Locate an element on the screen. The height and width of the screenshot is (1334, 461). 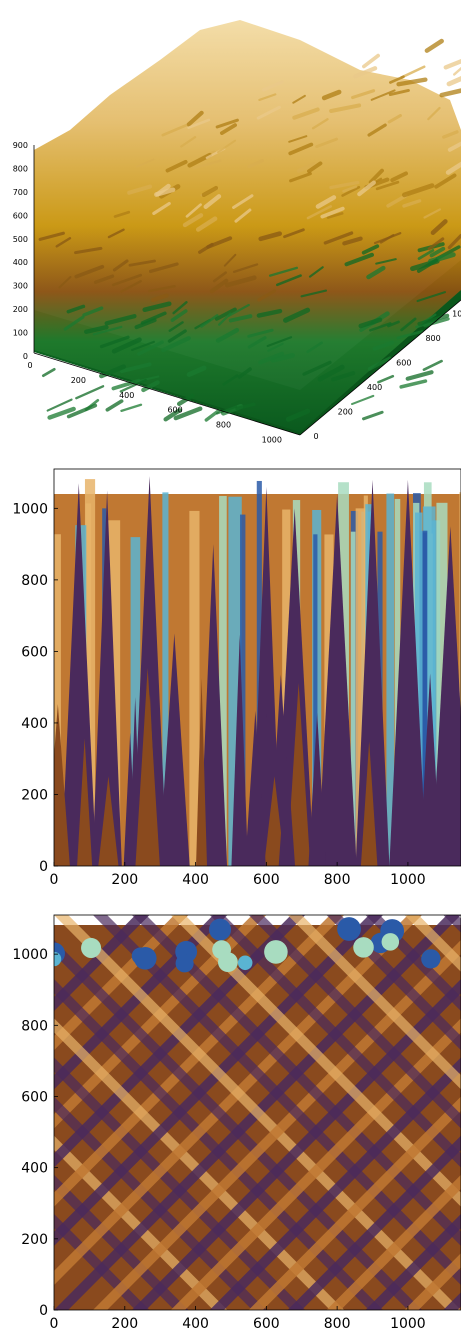
x-tick-label: 1000 is located at coordinates (408, 880).